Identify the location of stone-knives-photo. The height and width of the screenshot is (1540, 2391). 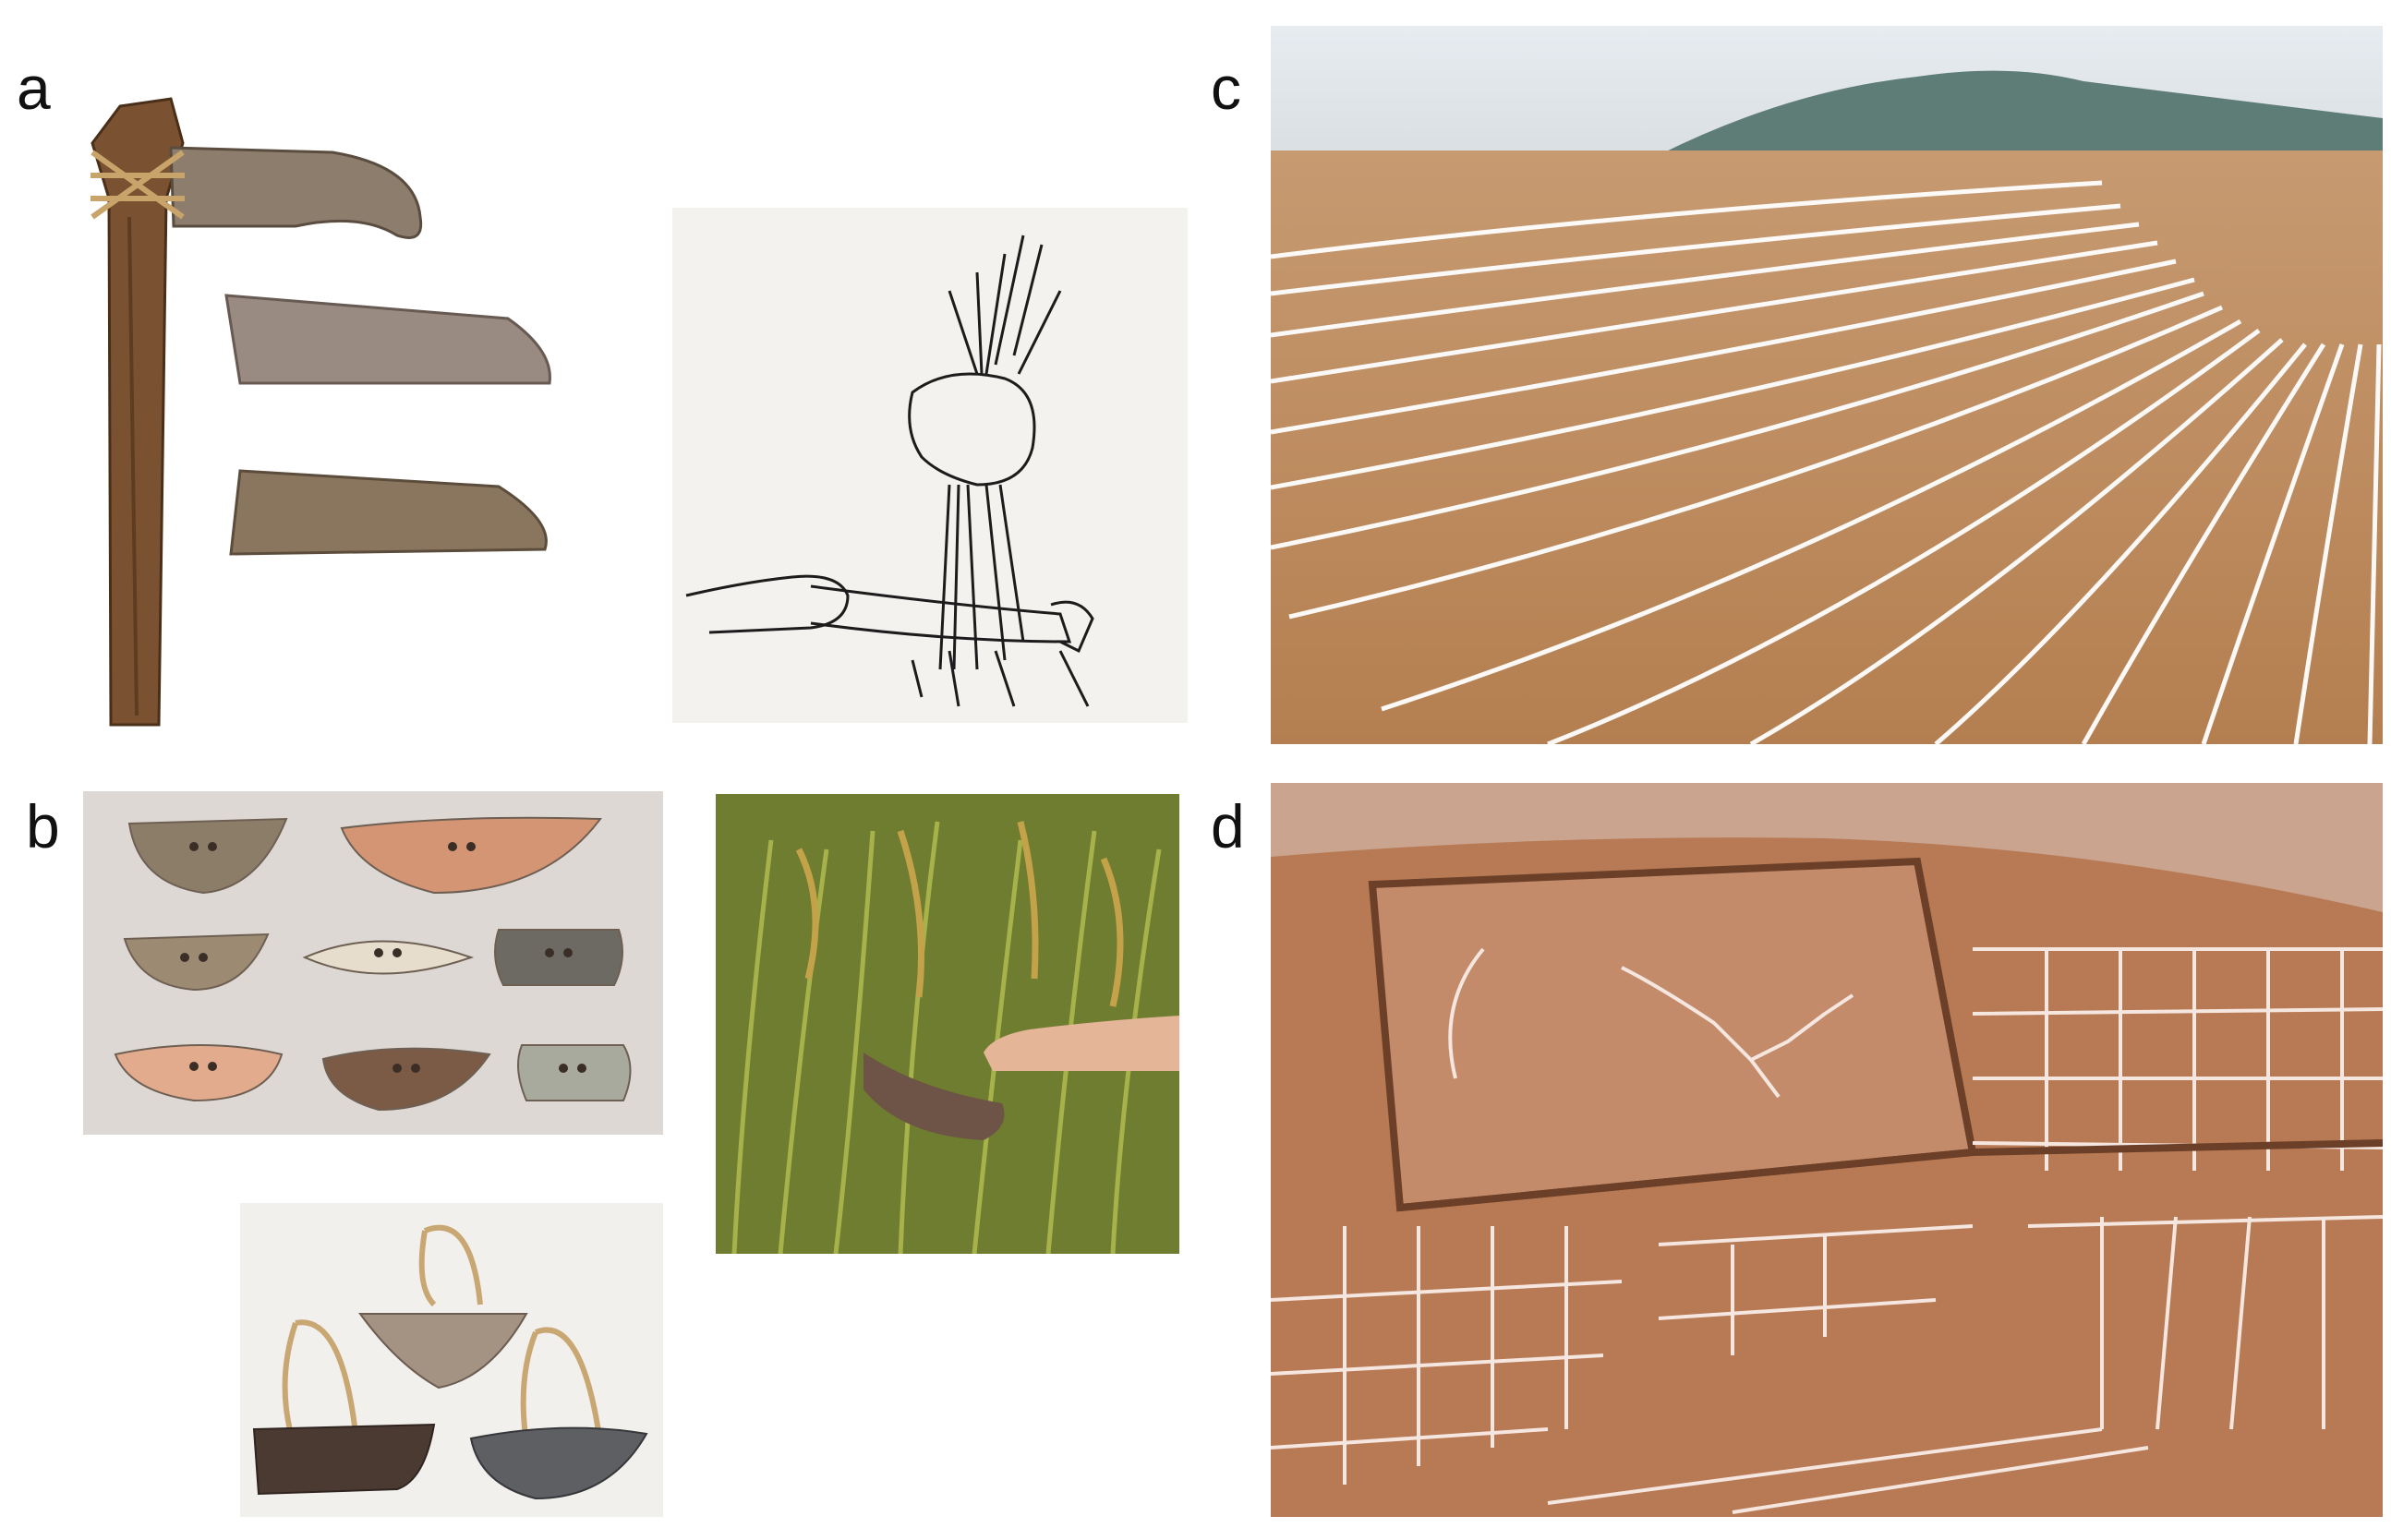
(373, 963).